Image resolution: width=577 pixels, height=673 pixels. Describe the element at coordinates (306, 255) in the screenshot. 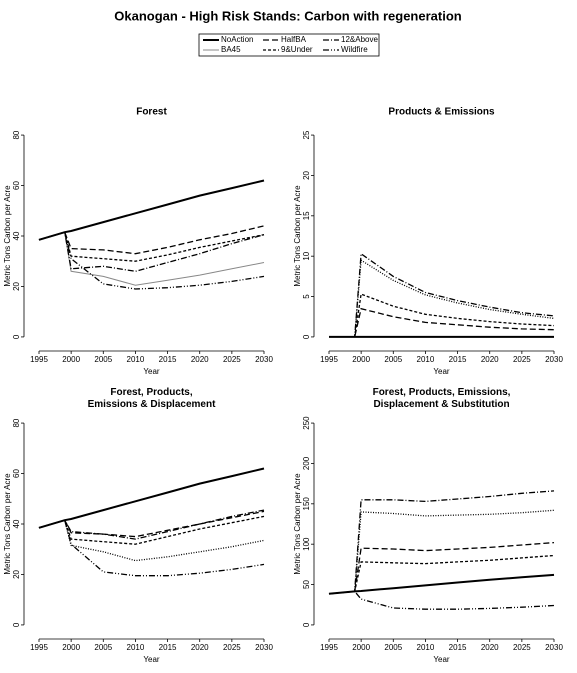

I see `y-tick-label: 10` at that location.